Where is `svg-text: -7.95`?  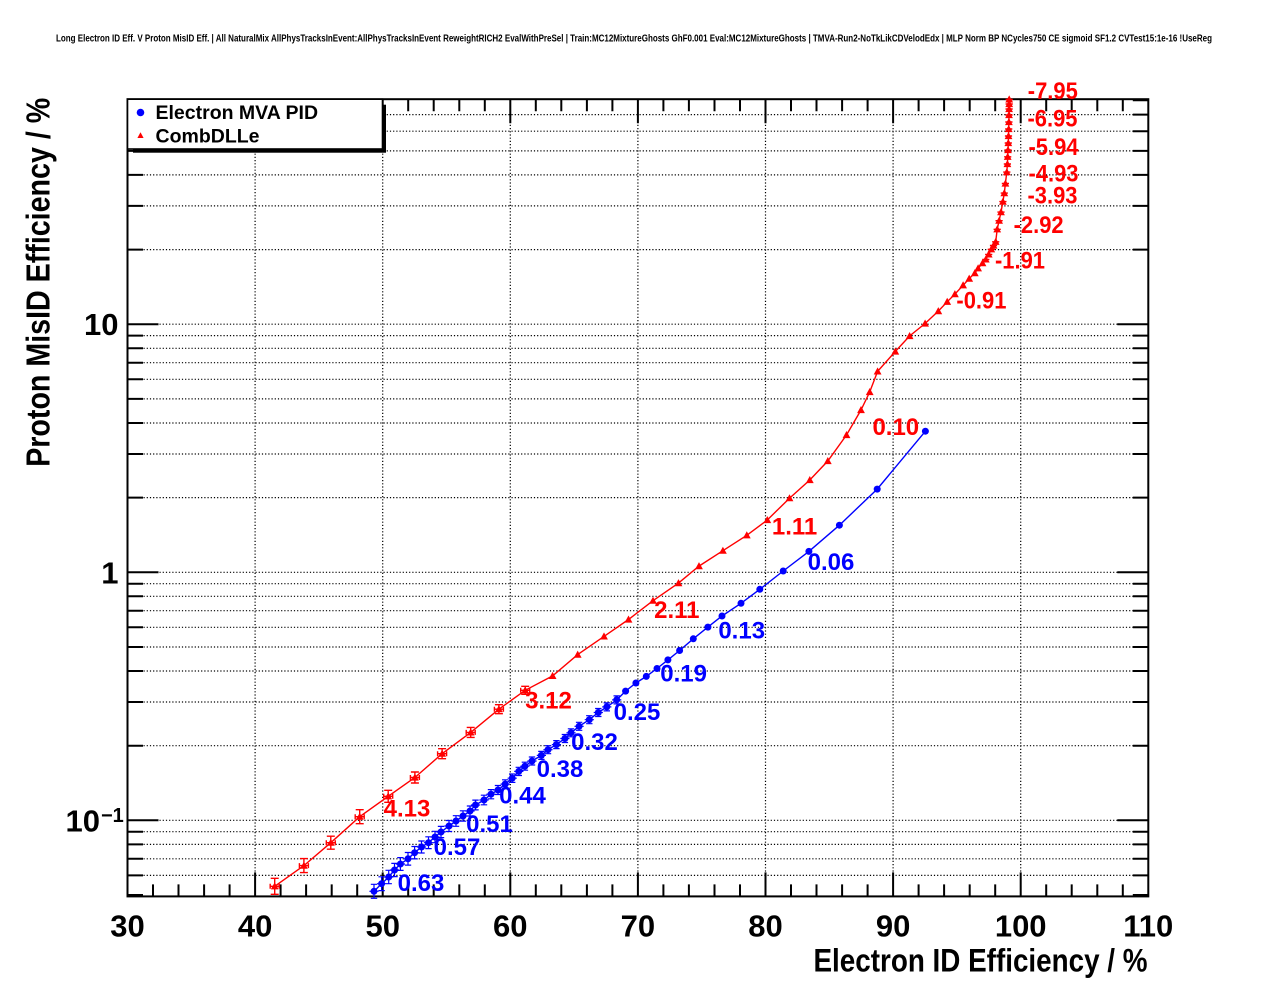 svg-text: -7.95 is located at coordinates (1053, 91).